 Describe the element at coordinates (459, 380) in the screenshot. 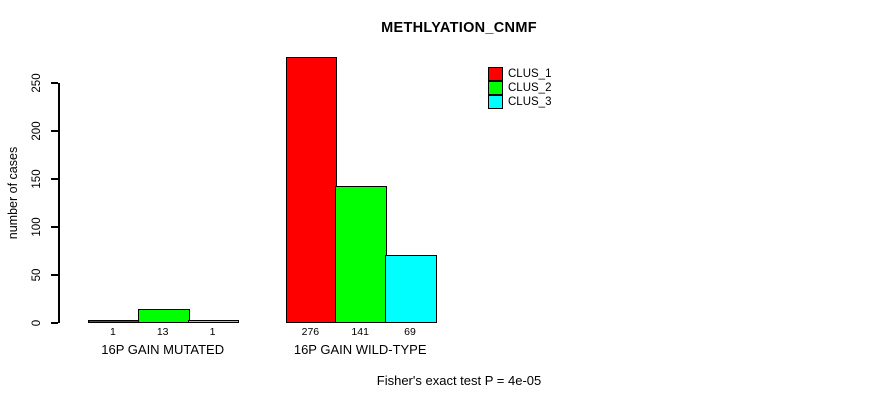

I see `stat-annotation: Fisher's exact test P = 4e-05` at that location.